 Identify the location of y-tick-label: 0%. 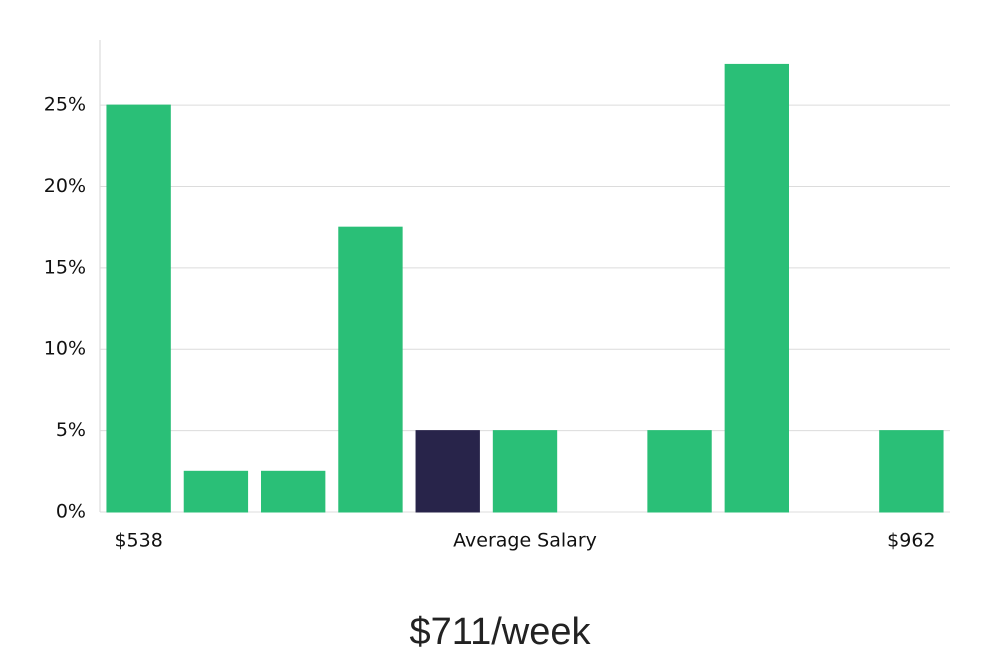
(71, 512).